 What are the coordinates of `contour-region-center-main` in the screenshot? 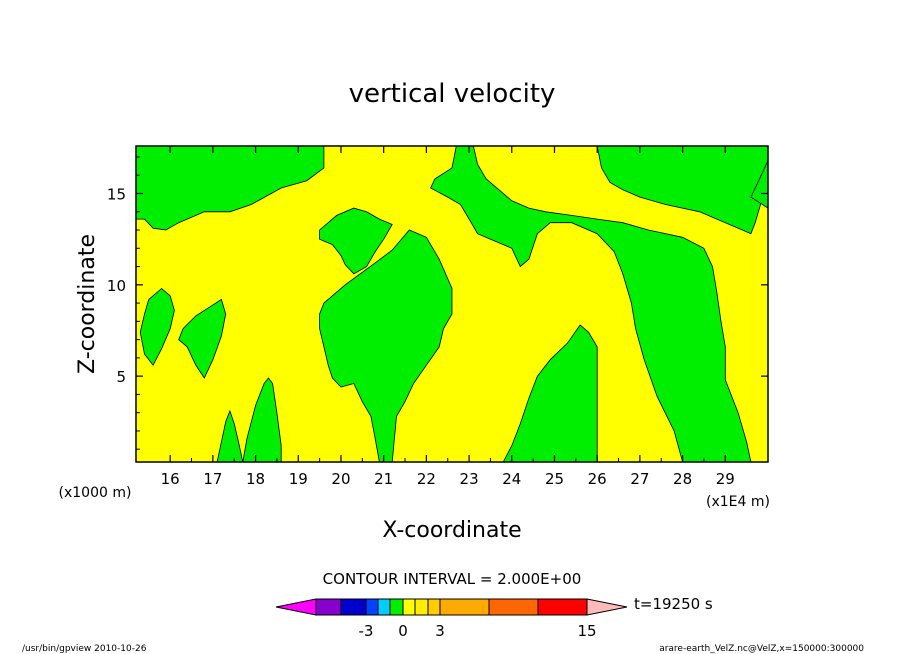 It's located at (386, 346).